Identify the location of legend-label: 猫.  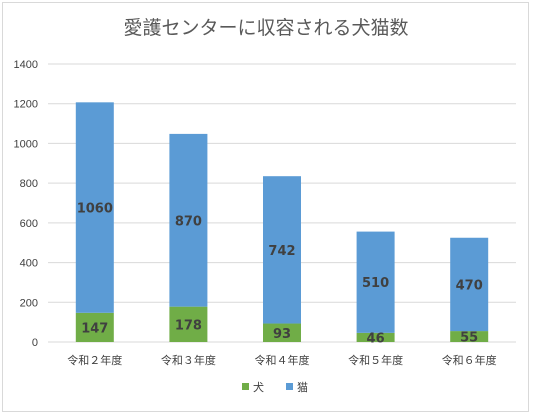
(302, 387).